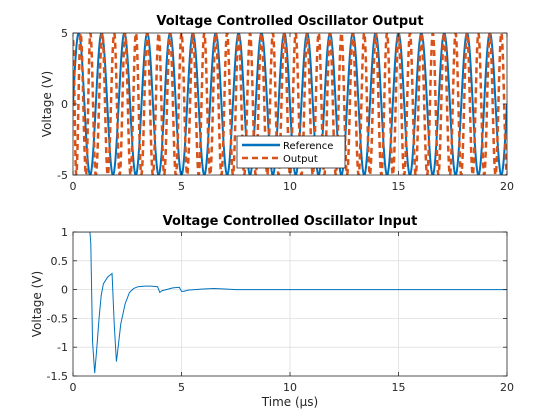  What do you see at coordinates (60, 261) in the screenshot?
I see `bottom-y-tick-label: 0.5` at bounding box center [60, 261].